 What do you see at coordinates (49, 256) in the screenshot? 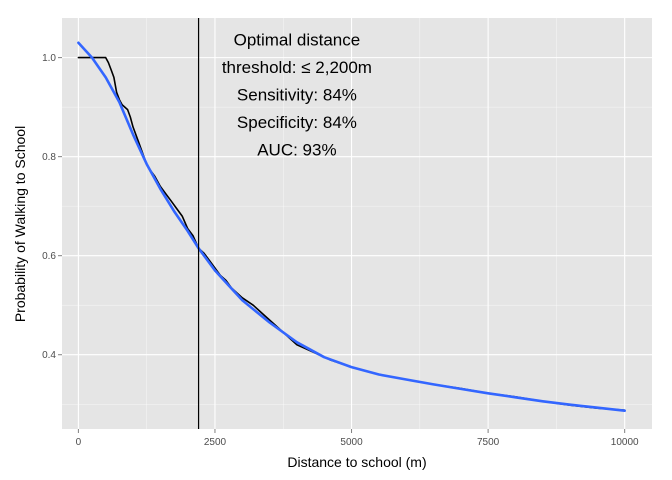
I see `y-tick-label: 0.6` at bounding box center [49, 256].